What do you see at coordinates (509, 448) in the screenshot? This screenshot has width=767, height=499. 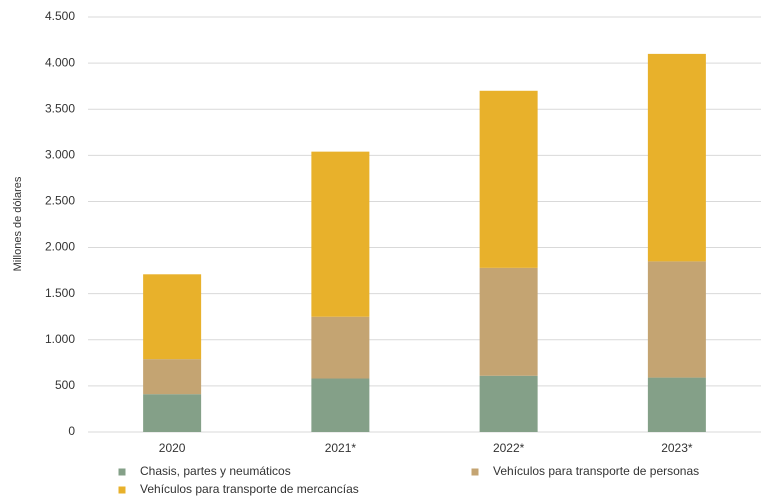 I see `x-tick-label: 2022*` at bounding box center [509, 448].